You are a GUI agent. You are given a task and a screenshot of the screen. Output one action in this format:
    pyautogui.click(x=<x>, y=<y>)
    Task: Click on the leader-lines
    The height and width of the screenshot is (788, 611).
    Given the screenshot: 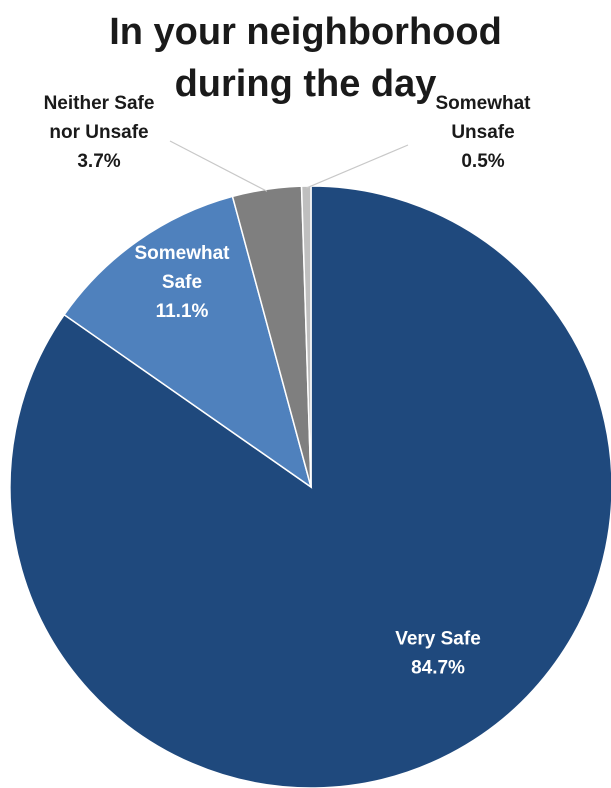 What is the action you would take?
    pyautogui.click(x=289, y=166)
    